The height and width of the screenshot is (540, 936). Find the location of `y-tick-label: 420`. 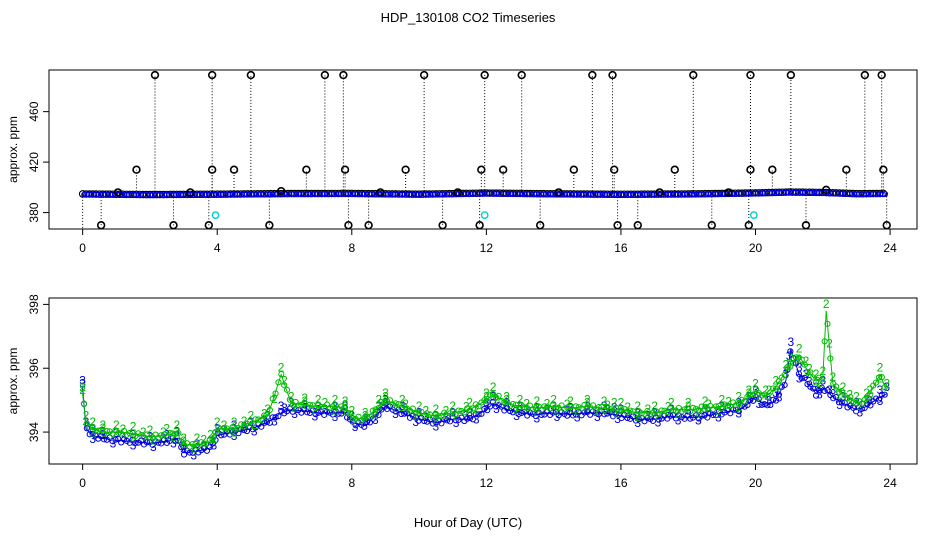

y-tick-label: 420 is located at coordinates (34, 162).